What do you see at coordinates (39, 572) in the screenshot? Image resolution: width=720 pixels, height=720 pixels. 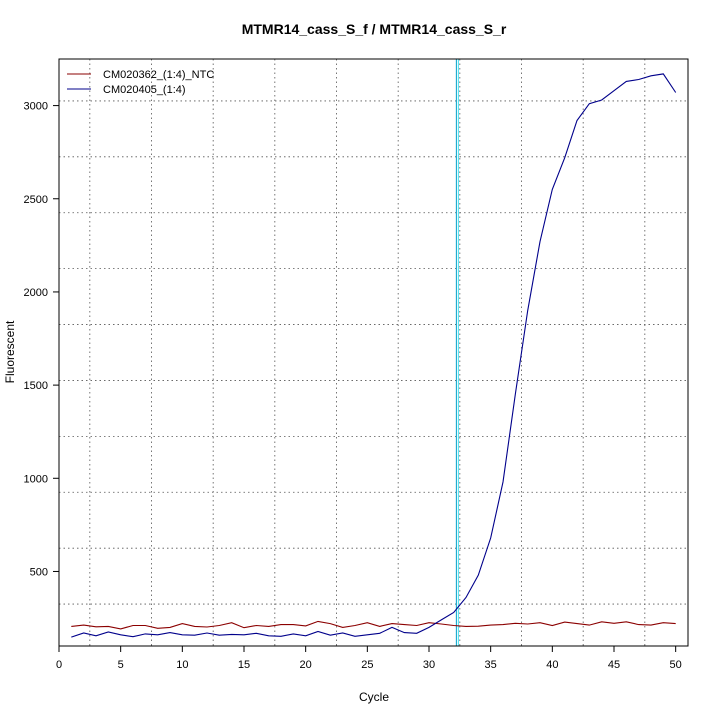 I see `y-tick-label: 500` at bounding box center [39, 572].